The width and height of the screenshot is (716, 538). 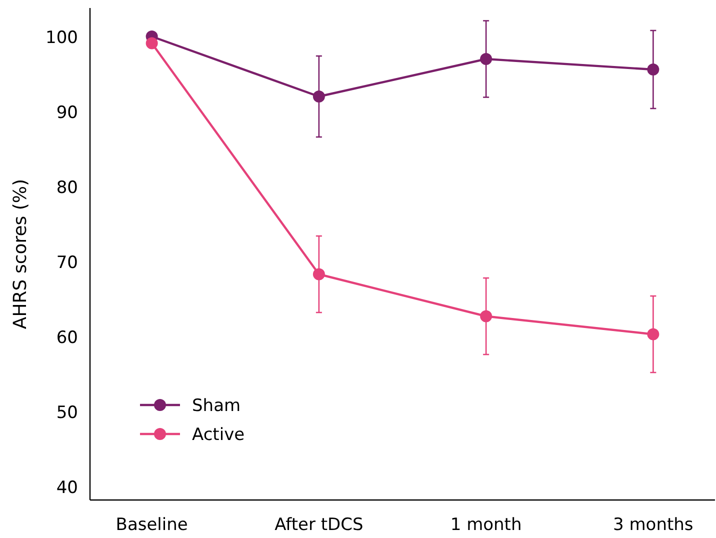 I want to click on y-tick-label: 100, so click(x=62, y=38).